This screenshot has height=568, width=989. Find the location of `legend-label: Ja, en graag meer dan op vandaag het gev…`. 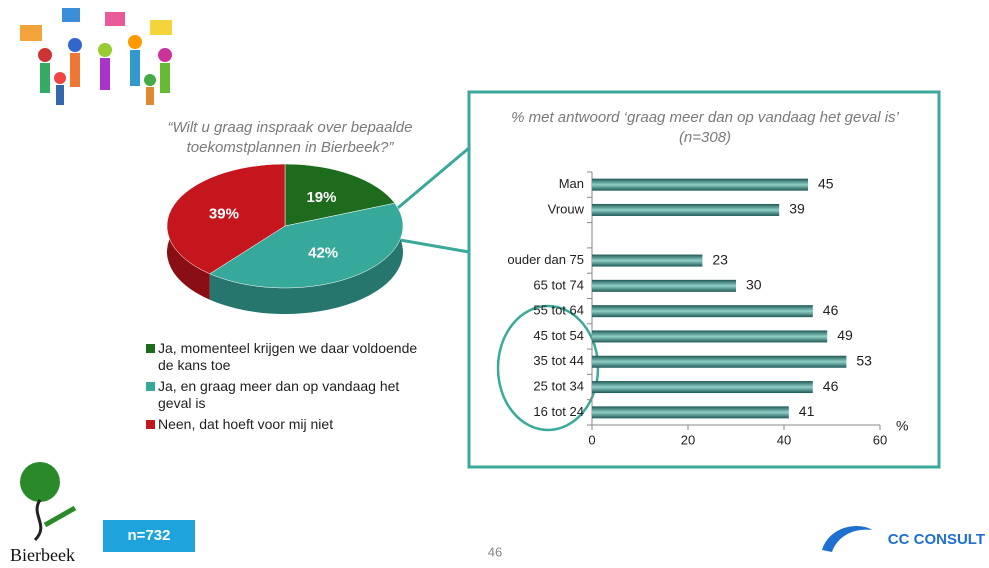

legend-label: Ja, en graag meer dan op vandaag het gev… is located at coordinates (279, 394).